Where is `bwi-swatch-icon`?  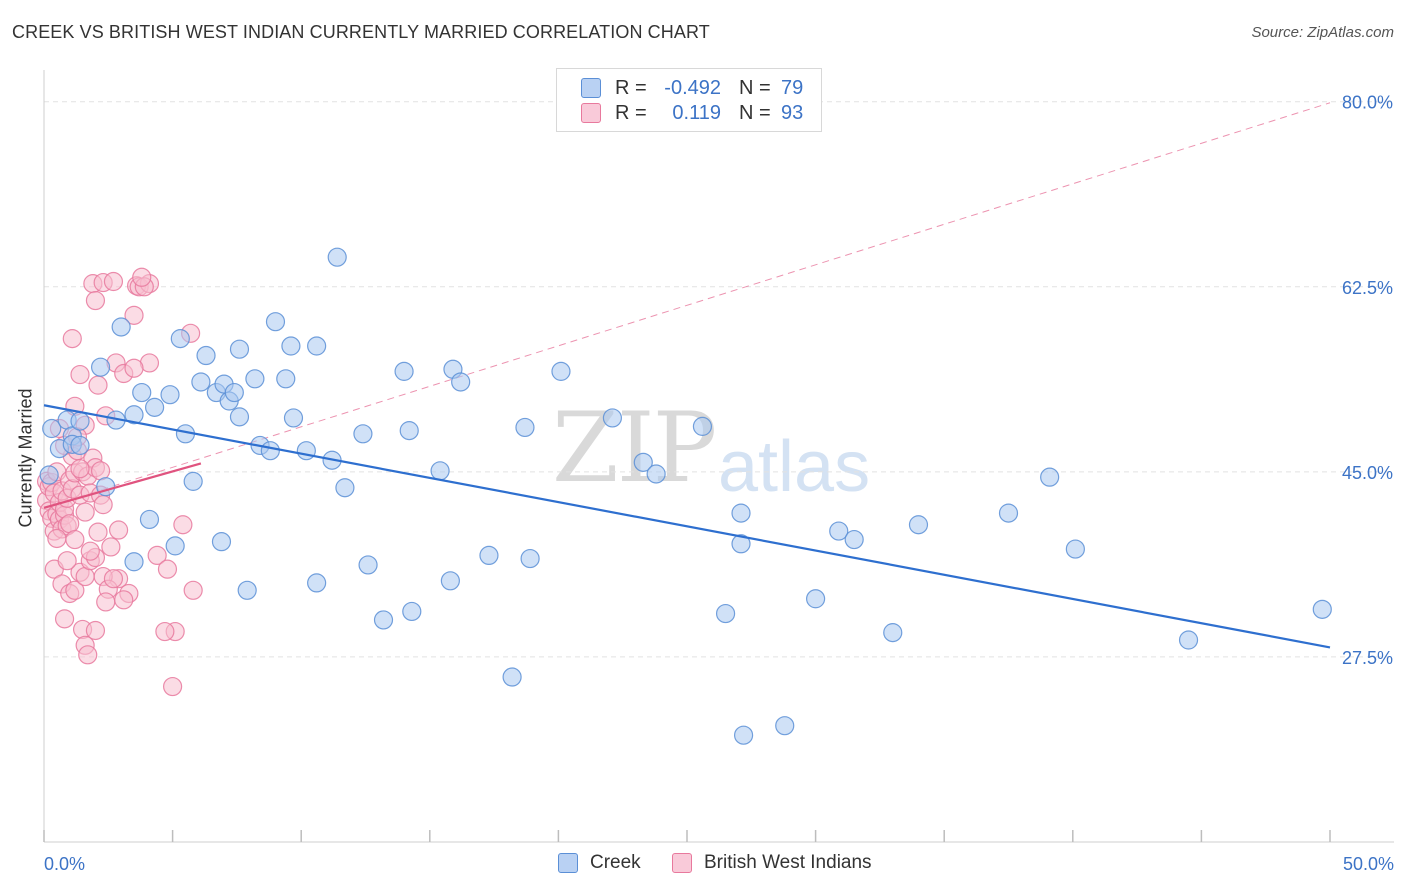 bwi-swatch-icon is located at coordinates (591, 113).